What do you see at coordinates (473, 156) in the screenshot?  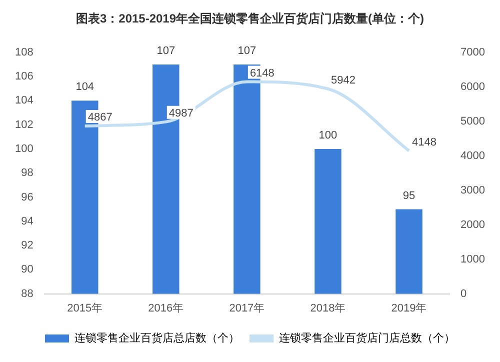 I see `y2-tick-label: 4000` at bounding box center [473, 156].